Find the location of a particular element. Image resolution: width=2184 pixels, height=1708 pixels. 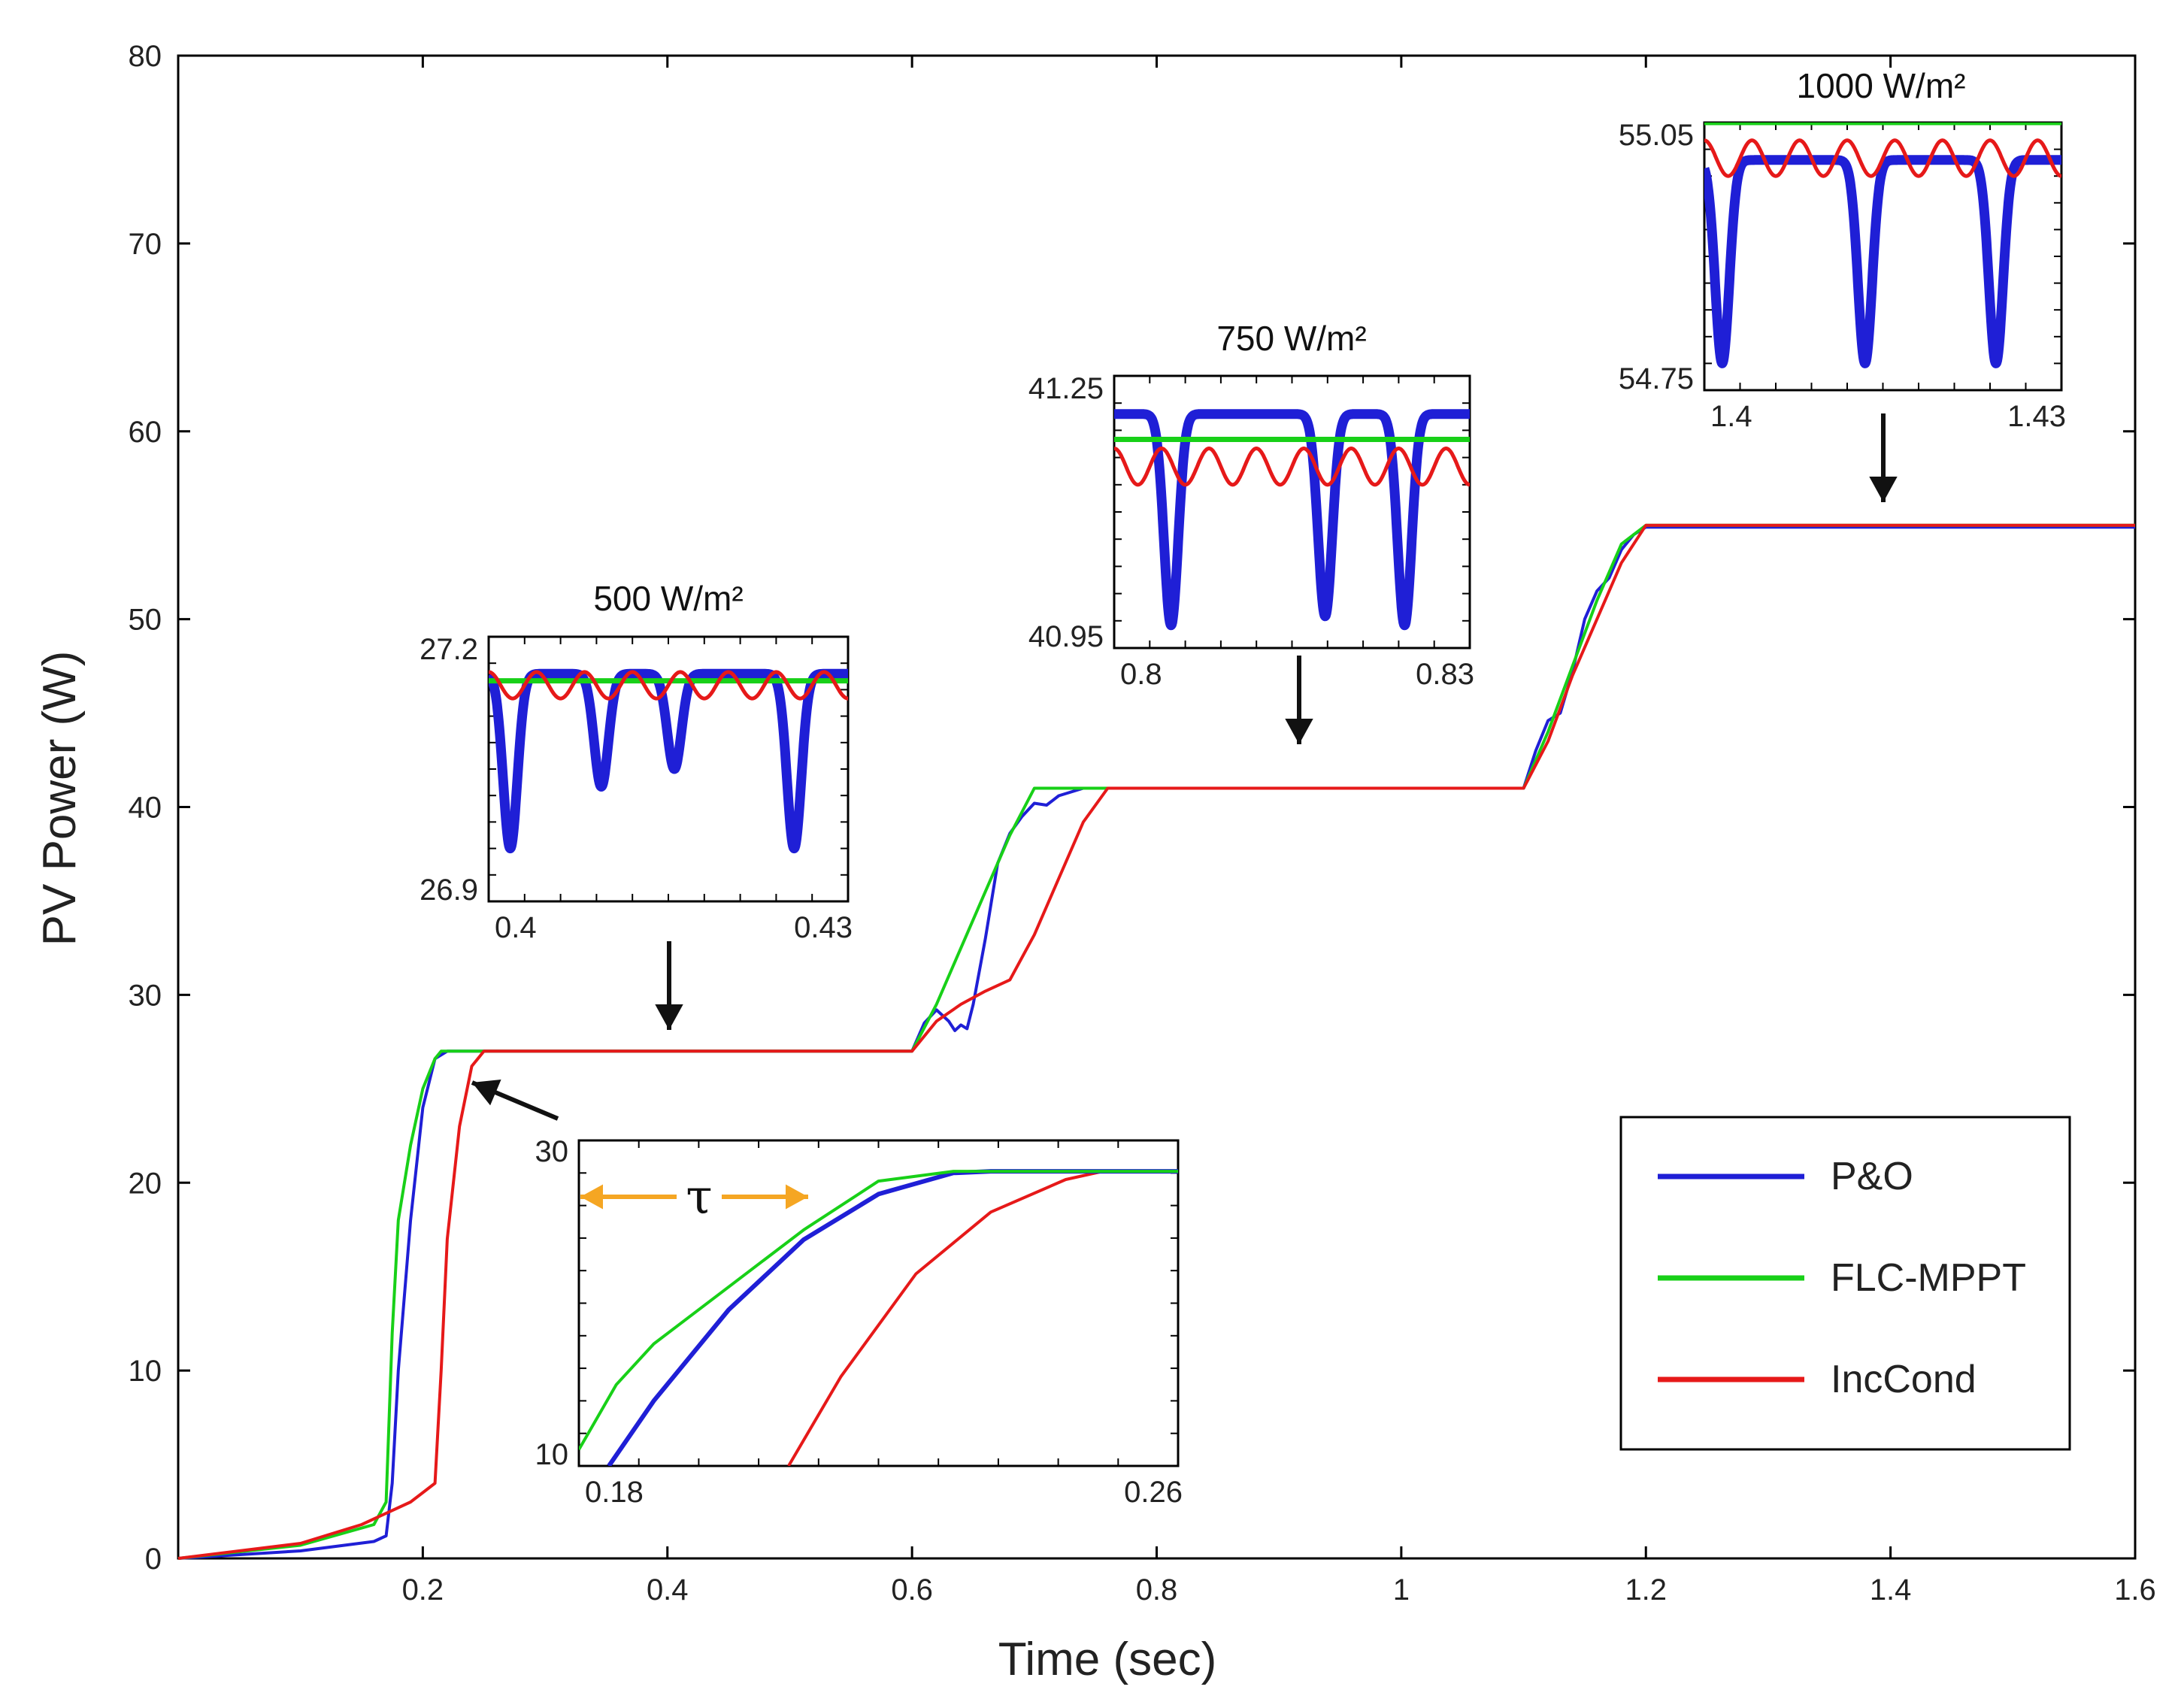

x-tick-label: 1.2 is located at coordinates (1646, 1590).